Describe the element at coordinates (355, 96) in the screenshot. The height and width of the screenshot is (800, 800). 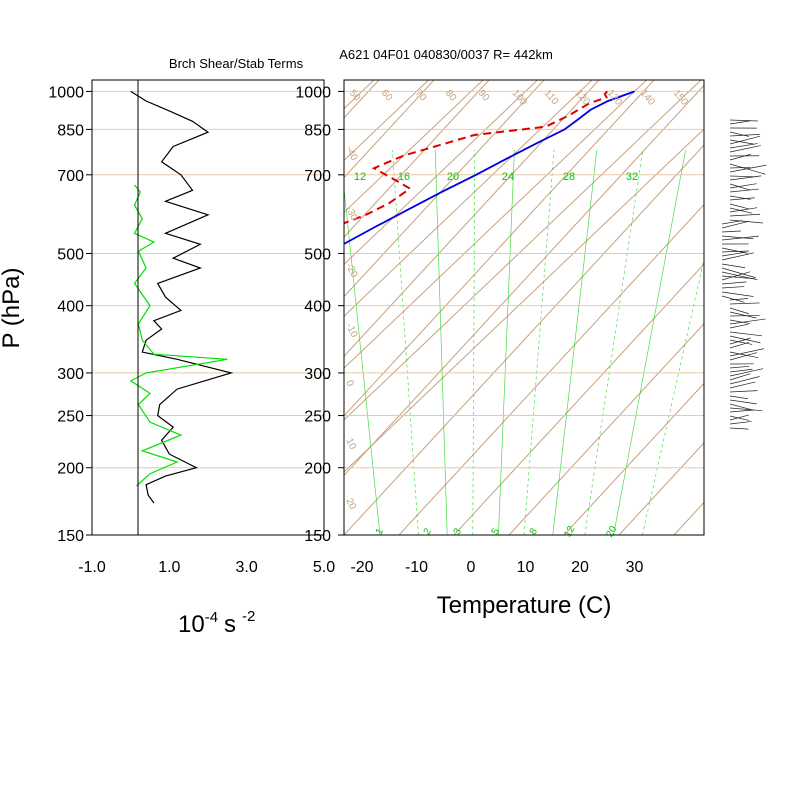
I see `adiabat-label: 50` at that location.